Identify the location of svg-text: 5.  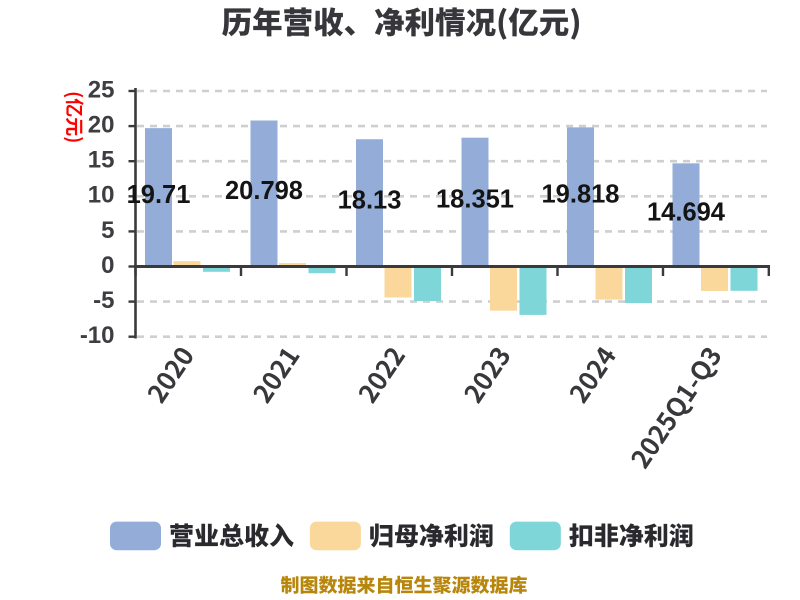
(107, 230).